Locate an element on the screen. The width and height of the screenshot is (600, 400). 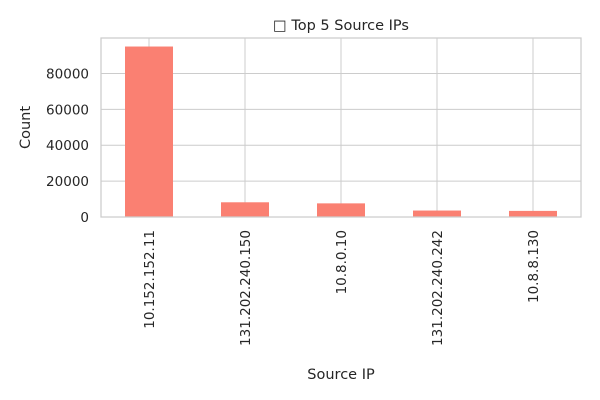
y-axis-ticks: 0 20000 40000 60000 80000 is located at coordinates (67, 146).